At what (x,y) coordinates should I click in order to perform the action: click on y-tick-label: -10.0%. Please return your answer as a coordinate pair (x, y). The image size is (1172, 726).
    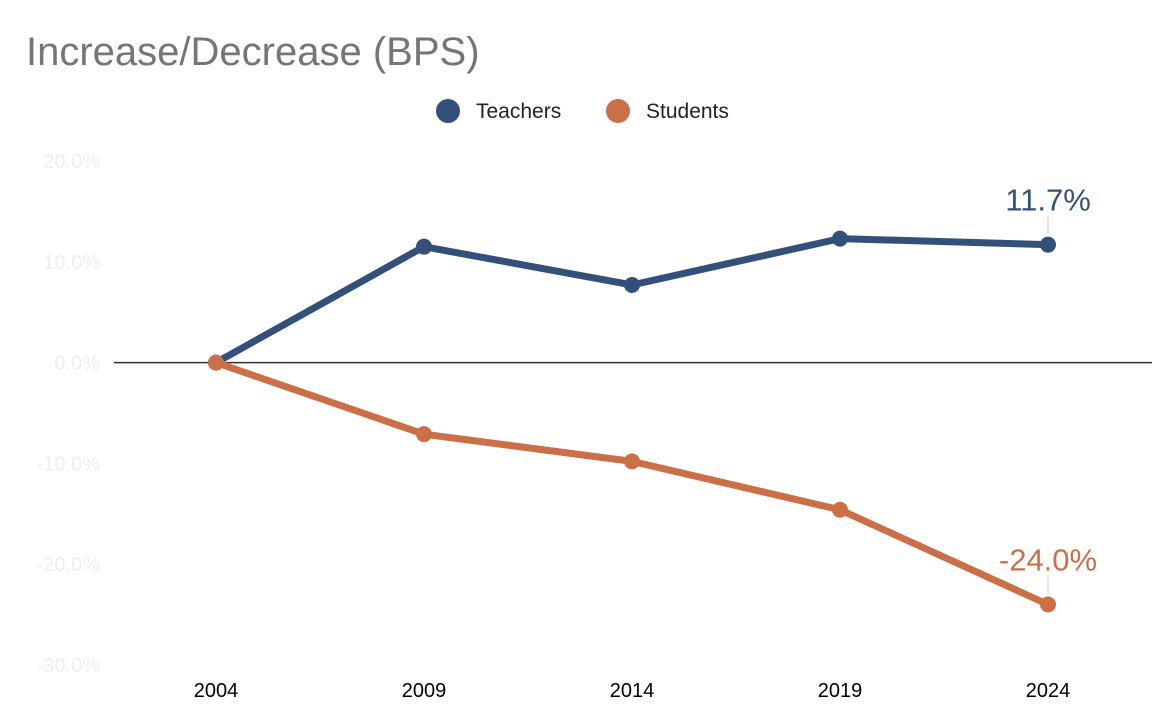
    Looking at the image, I should click on (69, 464).